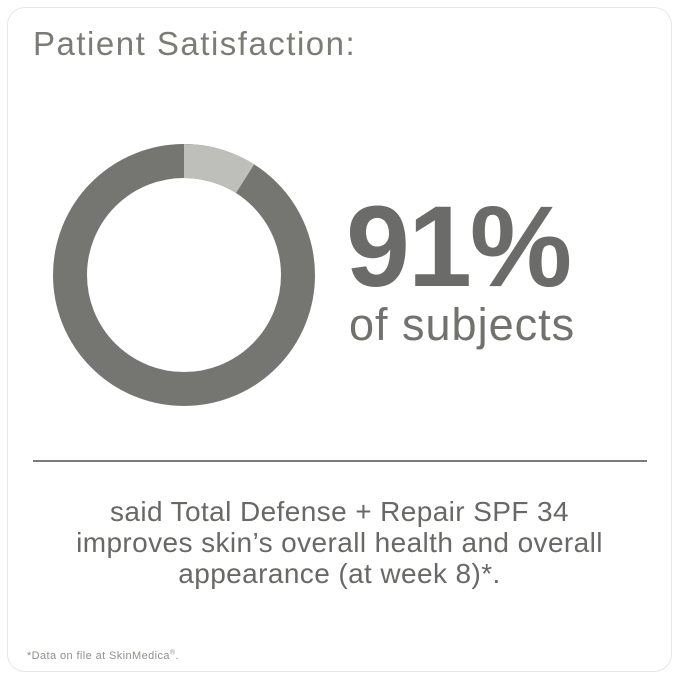  I want to click on footnote-text: *Data on file at SkinMedica, so click(98, 656).